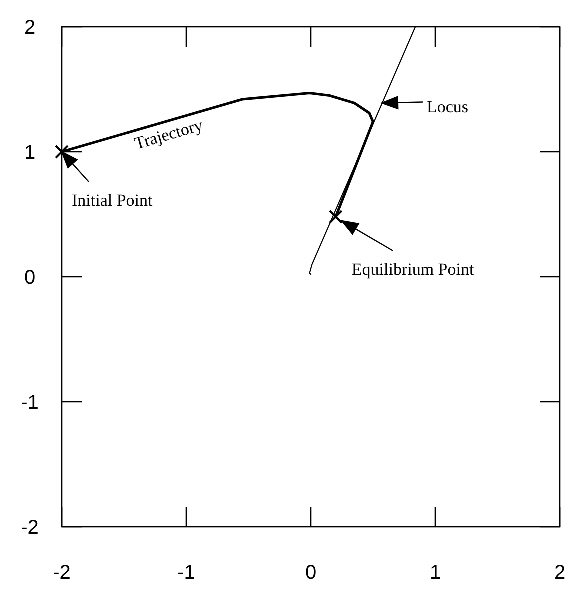 This screenshot has width=573, height=595. Describe the element at coordinates (187, 573) in the screenshot. I see `x-tick-label: -1` at that location.